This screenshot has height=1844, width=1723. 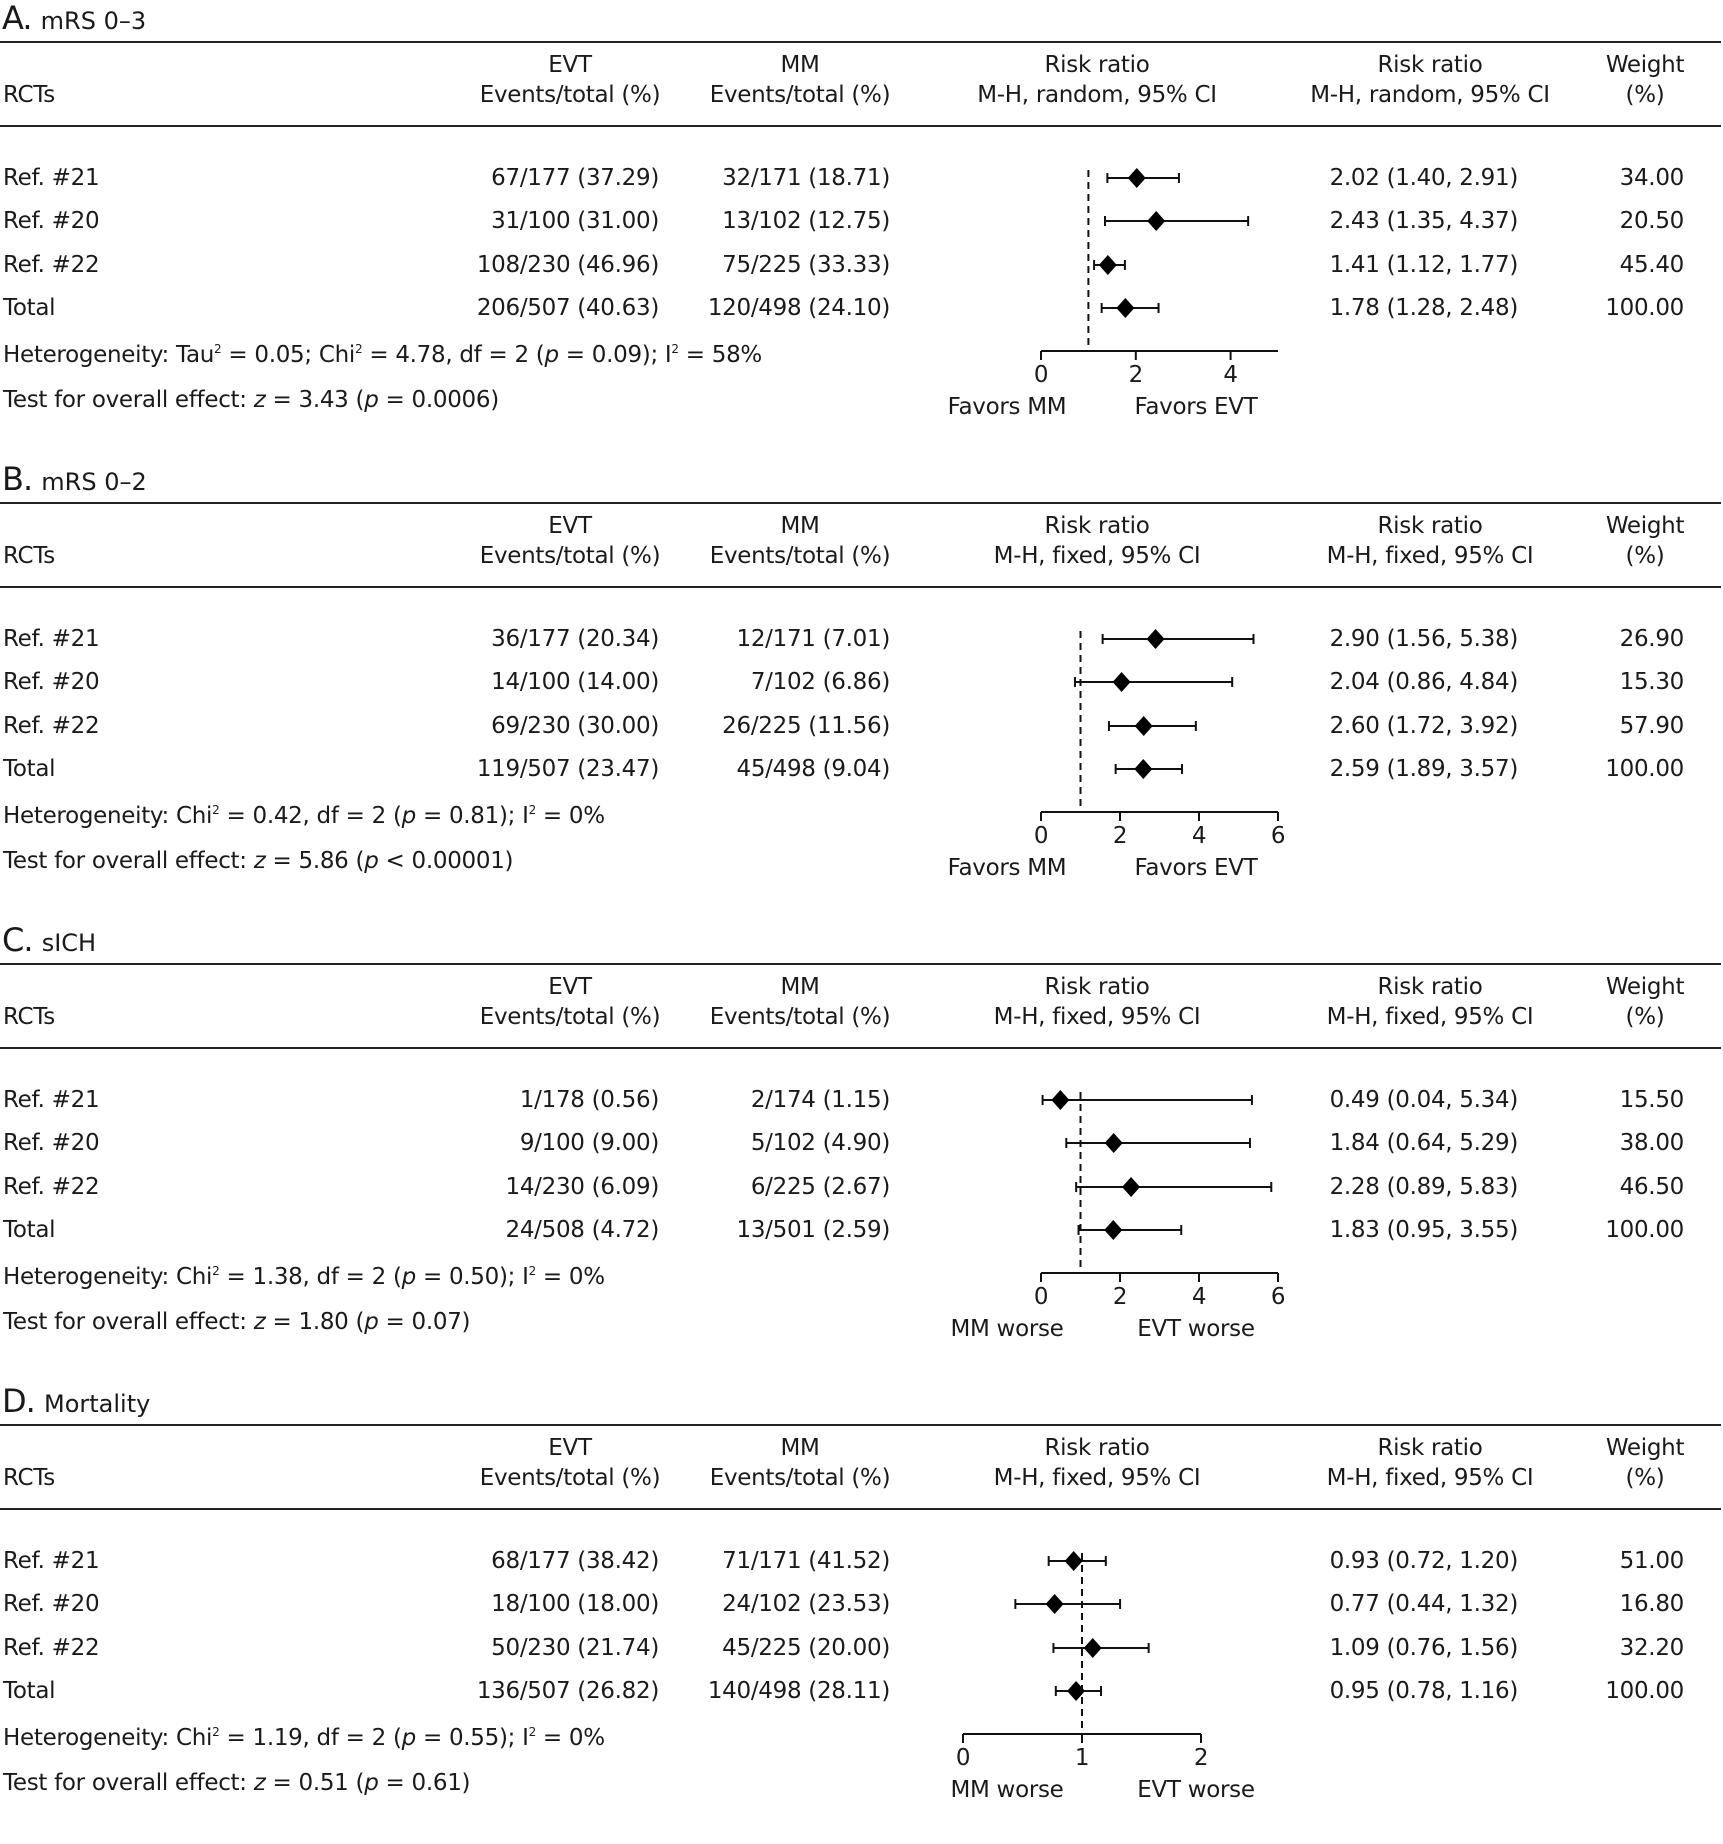 What do you see at coordinates (806, 726) in the screenshot?
I see `mm-events: 26/225 (11.56)` at bounding box center [806, 726].